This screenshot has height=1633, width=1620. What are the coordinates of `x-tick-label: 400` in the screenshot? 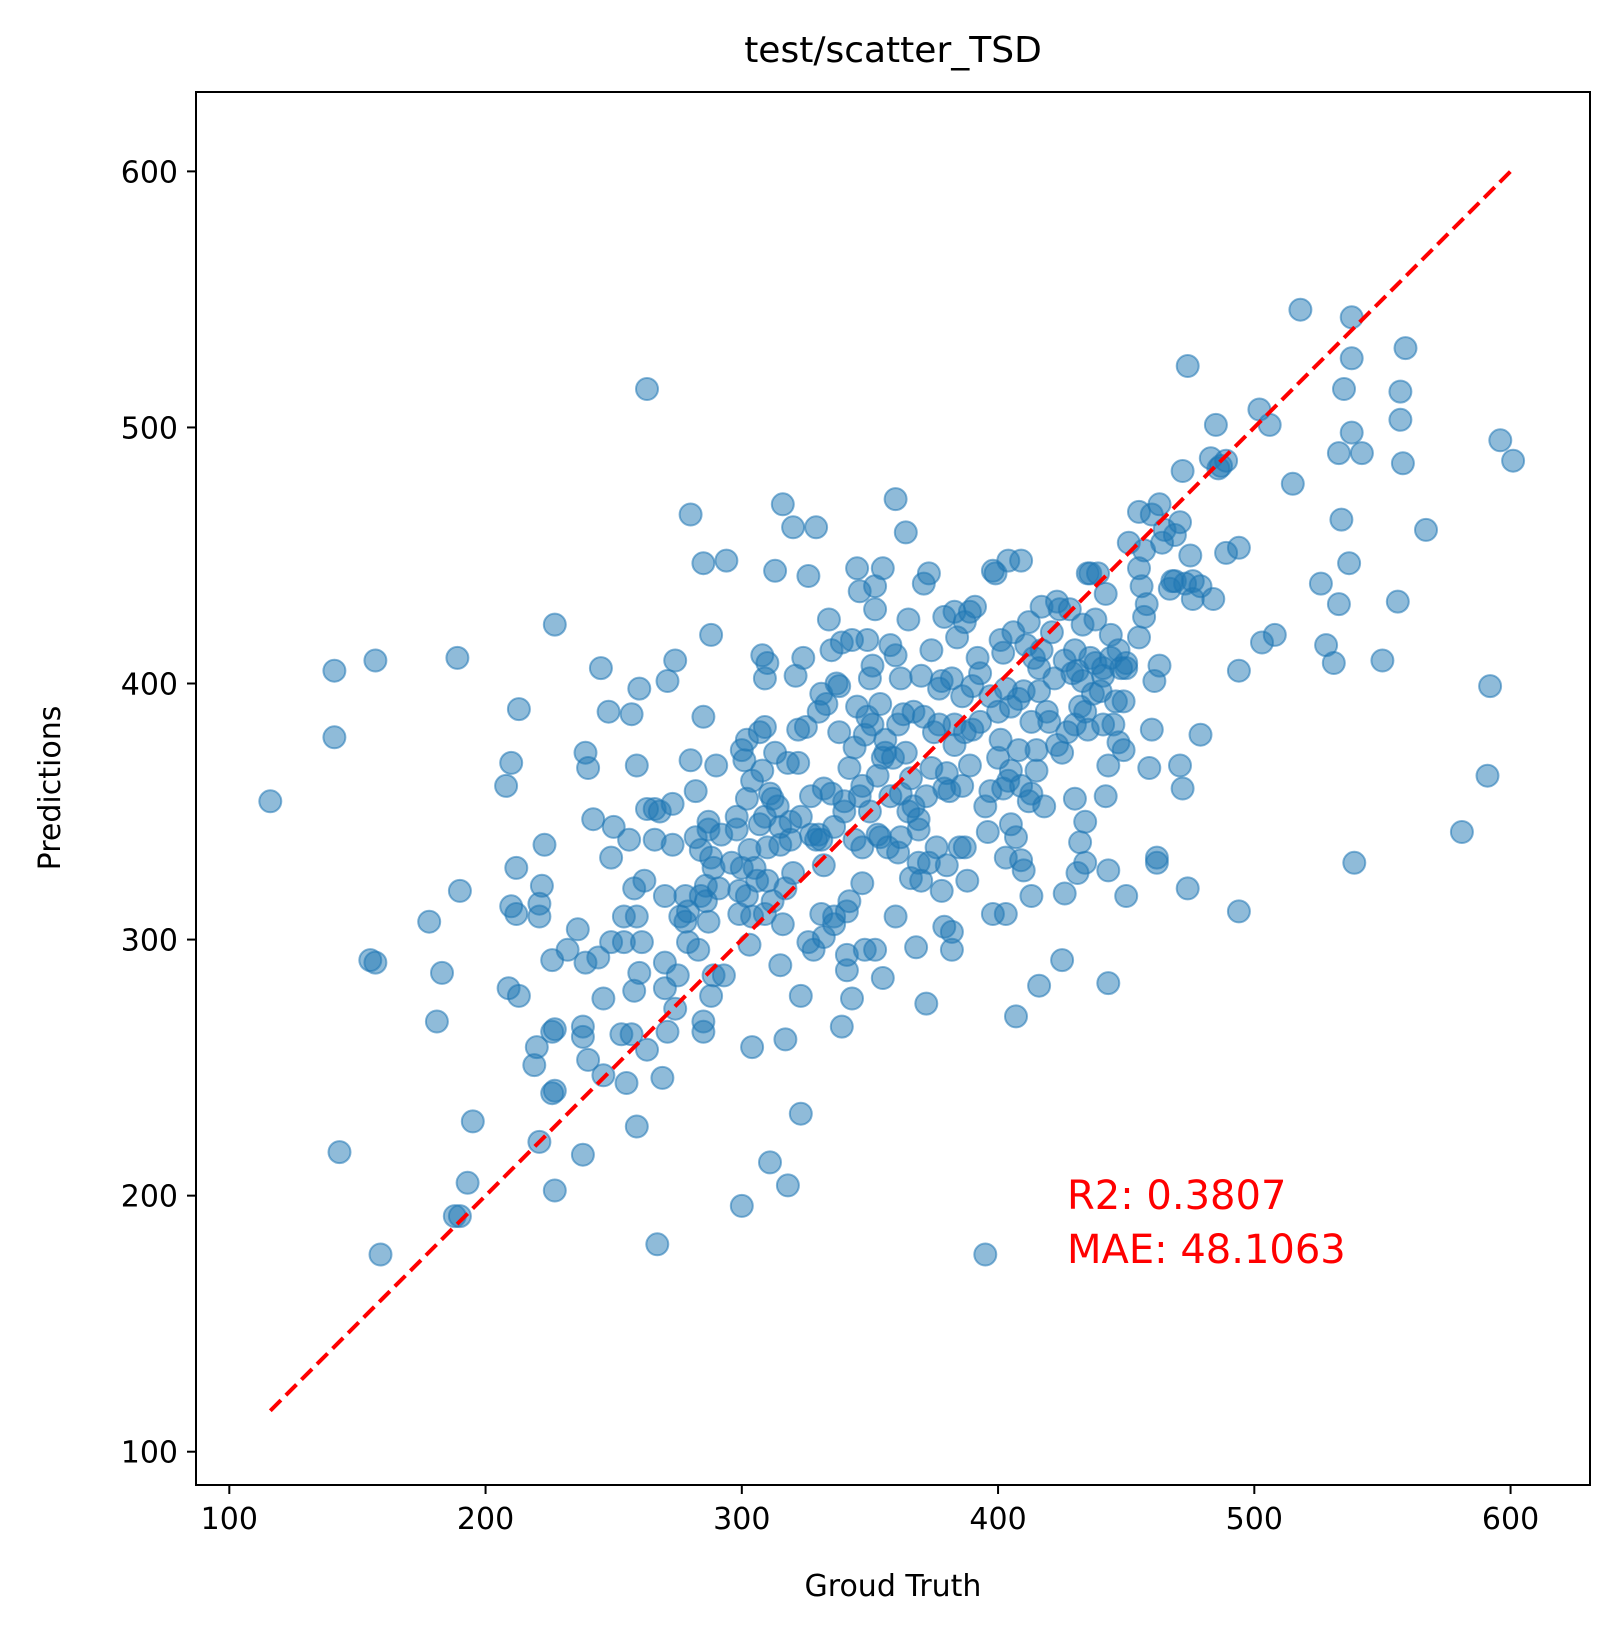 It's located at (997, 1519).